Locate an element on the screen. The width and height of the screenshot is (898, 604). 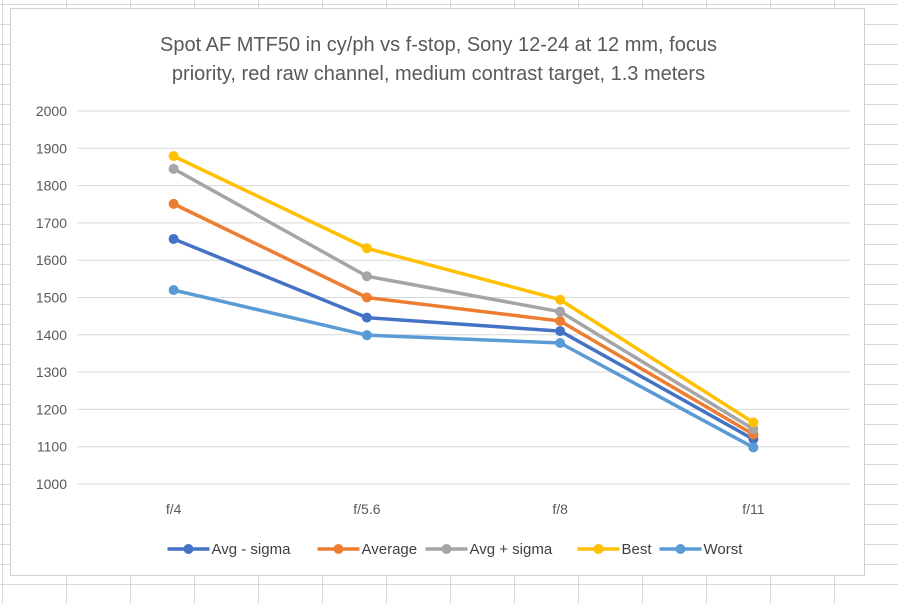
y-tick-label: 1100 is located at coordinates (52, 447).